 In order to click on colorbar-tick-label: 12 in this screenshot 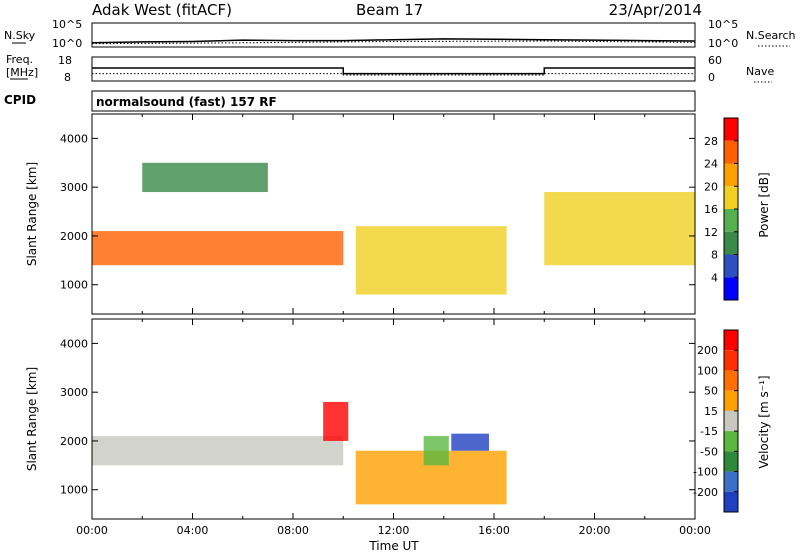, I will do `click(711, 232)`.